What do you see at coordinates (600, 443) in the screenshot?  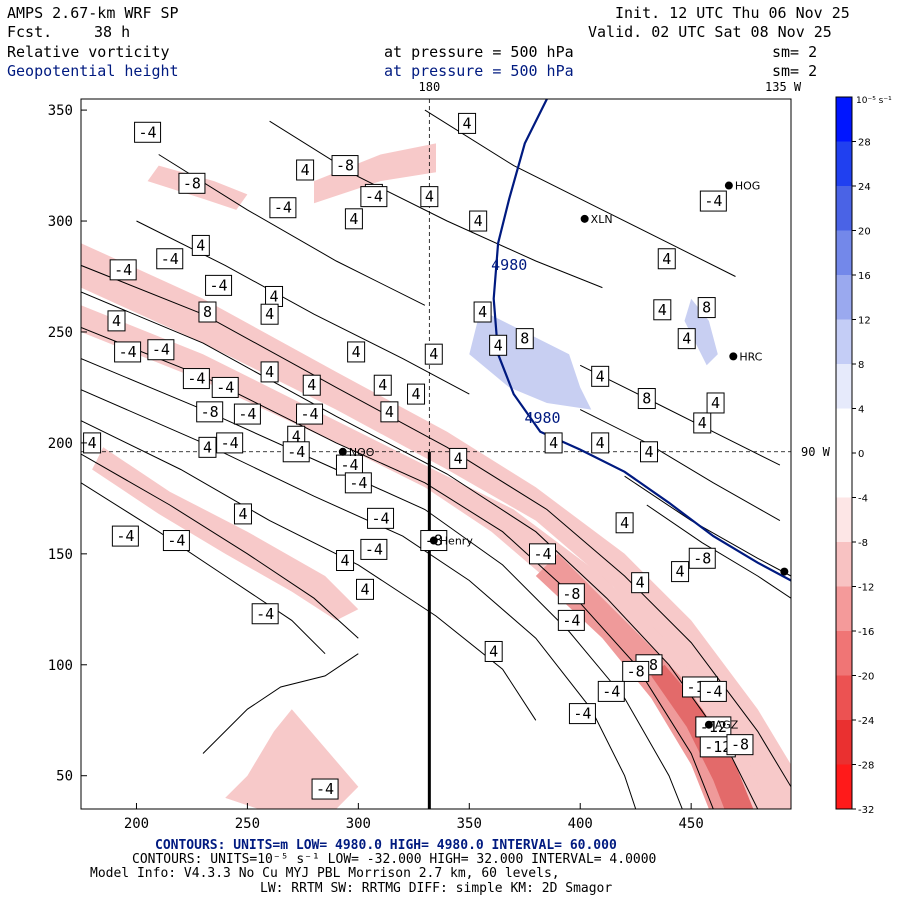 I see `contour-label-54: 4` at bounding box center [600, 443].